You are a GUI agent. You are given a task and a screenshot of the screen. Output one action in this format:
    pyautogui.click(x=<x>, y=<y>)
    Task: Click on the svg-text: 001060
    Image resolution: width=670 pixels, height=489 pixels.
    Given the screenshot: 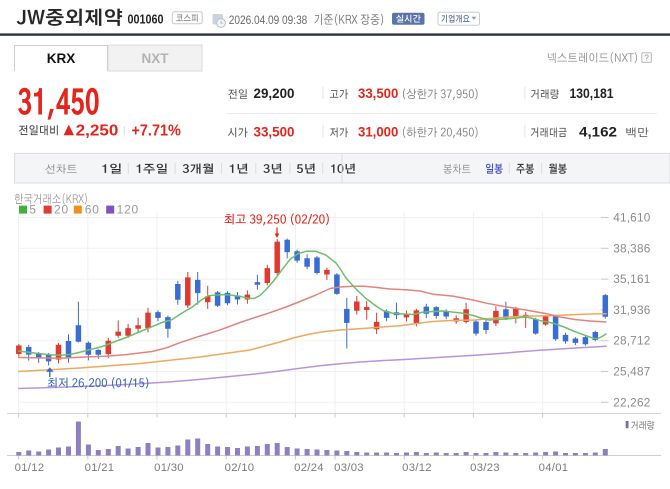 What is the action you would take?
    pyautogui.click(x=146, y=19)
    